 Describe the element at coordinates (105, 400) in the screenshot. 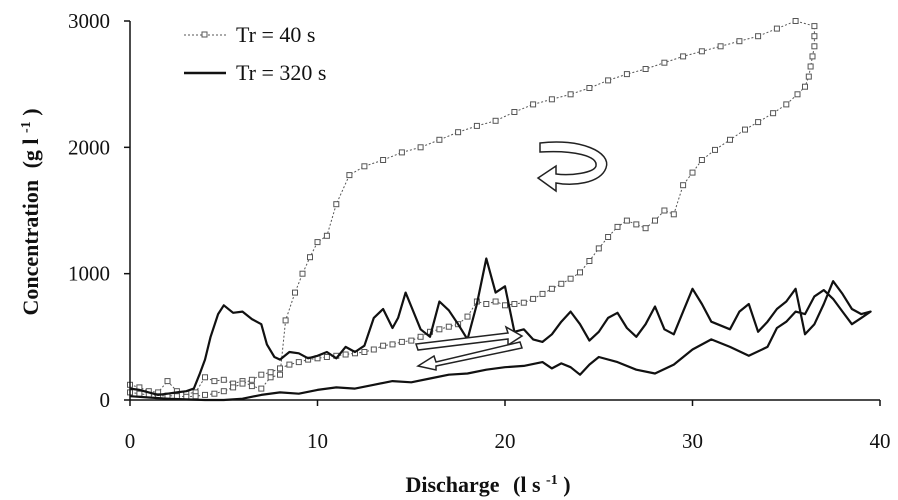

I see `y-tick-label: 0` at that location.